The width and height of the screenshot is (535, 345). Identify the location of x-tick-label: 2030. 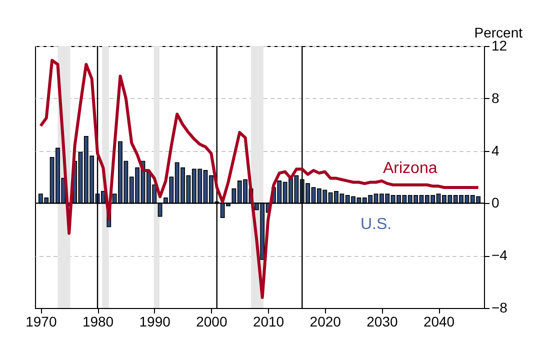
(382, 322).